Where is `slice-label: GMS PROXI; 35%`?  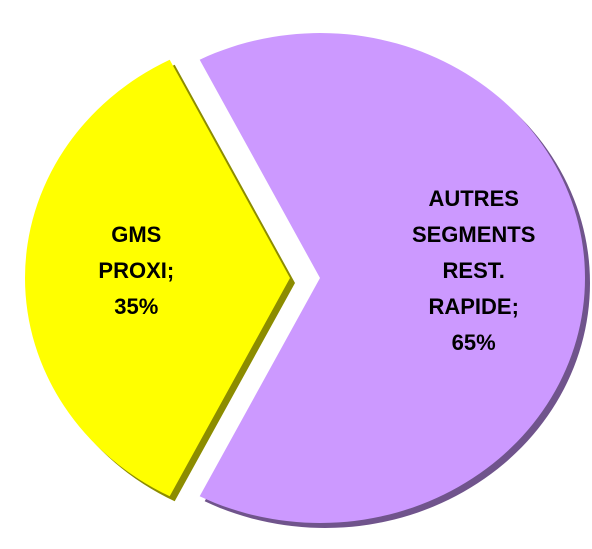
slice-label: GMS PROXI; 35% is located at coordinates (136, 270).